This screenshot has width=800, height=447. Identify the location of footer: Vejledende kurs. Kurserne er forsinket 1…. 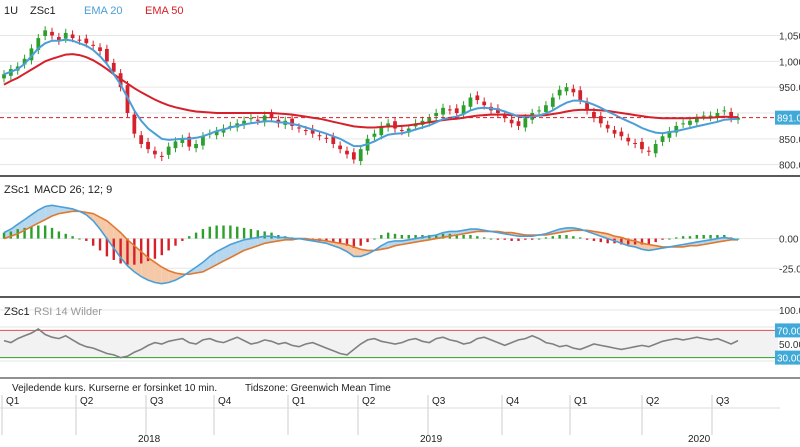
(390, 414).